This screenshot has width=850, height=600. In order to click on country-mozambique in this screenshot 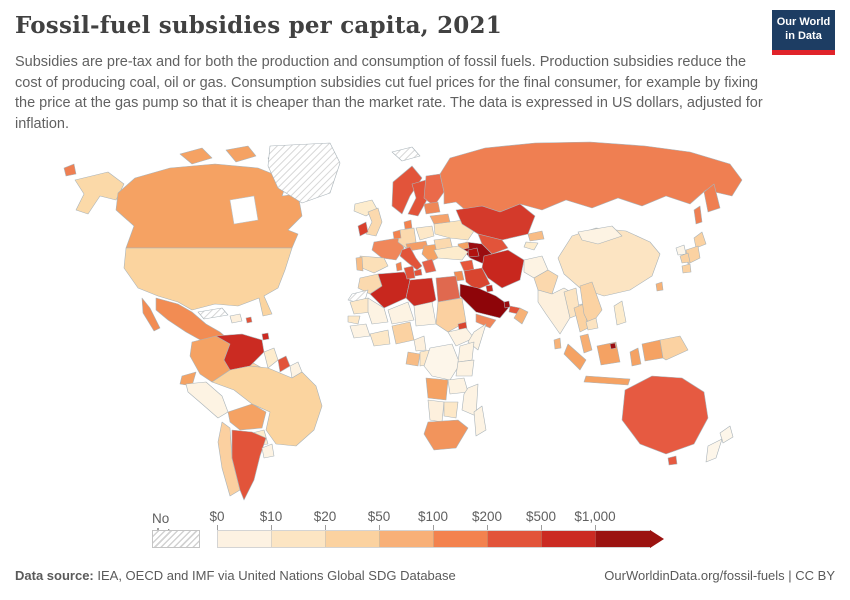, I will do `click(470, 400)`.